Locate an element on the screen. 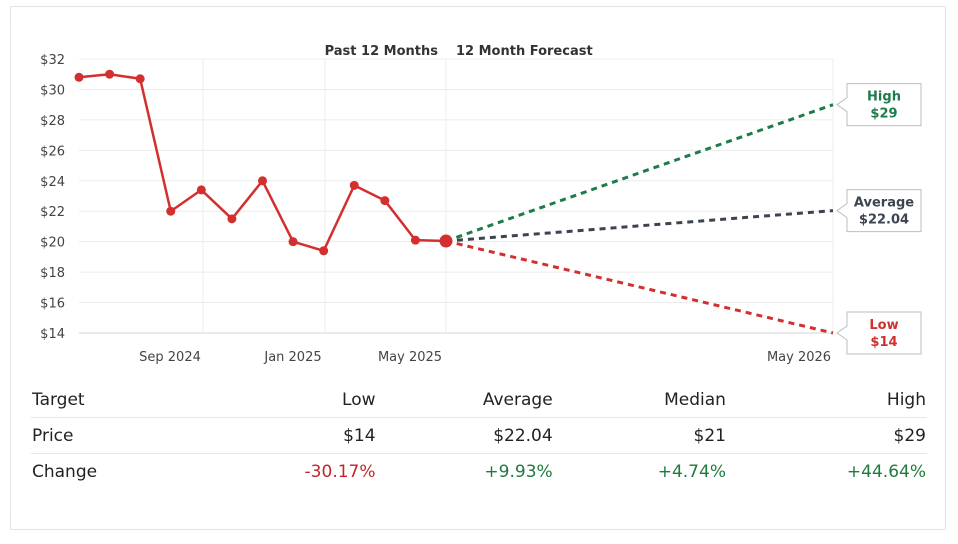 This screenshot has width=958, height=544. change-high: +44.64% is located at coordinates (886, 471).